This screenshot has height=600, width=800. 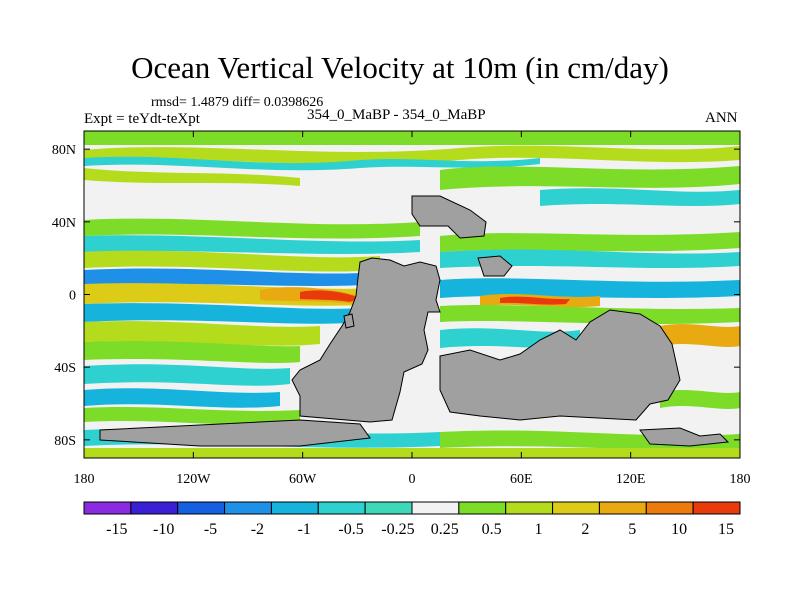 What do you see at coordinates (303, 479) in the screenshot?
I see `lon-tick-label: 60W` at bounding box center [303, 479].